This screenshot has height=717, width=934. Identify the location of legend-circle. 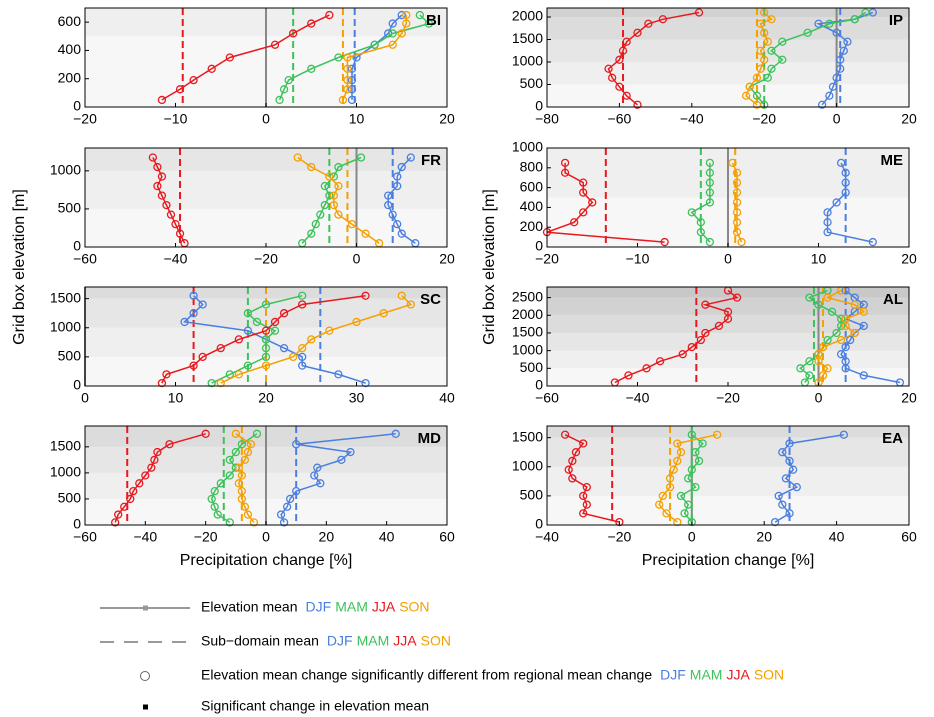
(145, 676).